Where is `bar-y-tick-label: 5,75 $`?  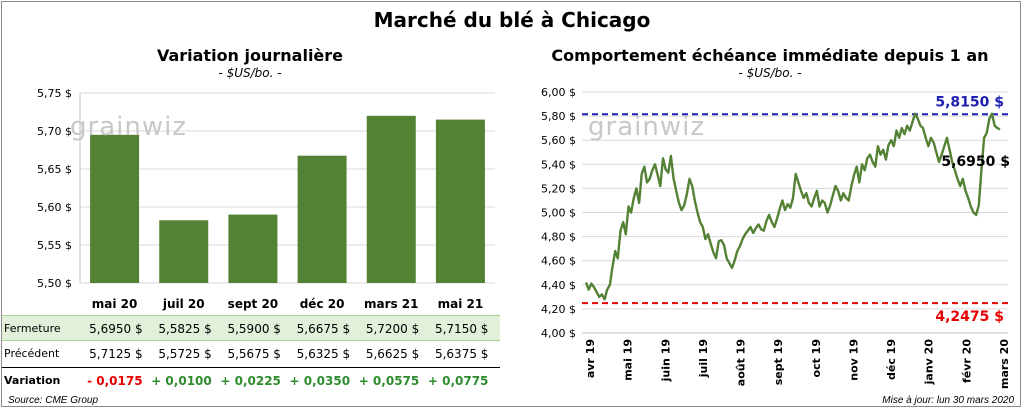
bar-y-tick-label: 5,75 $ is located at coordinates (54, 93).